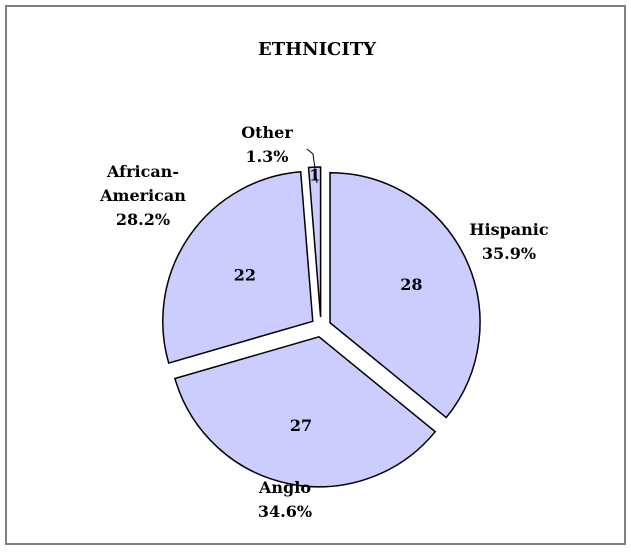  I want to click on leader-line-other, so click(312, 166).